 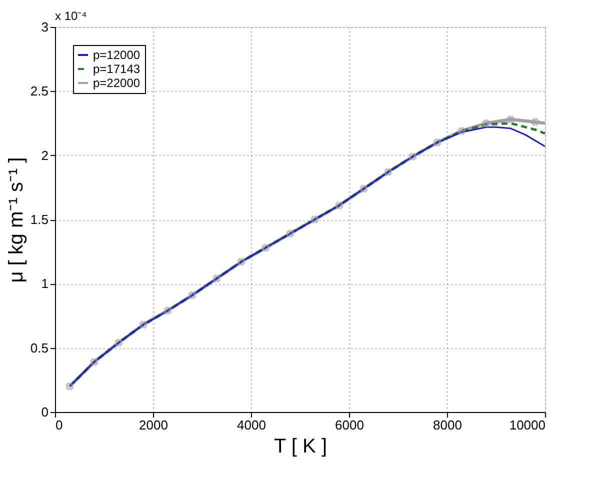 What do you see at coordinates (39, 219) in the screenshot?
I see `y-tick-label: 1.5` at bounding box center [39, 219].